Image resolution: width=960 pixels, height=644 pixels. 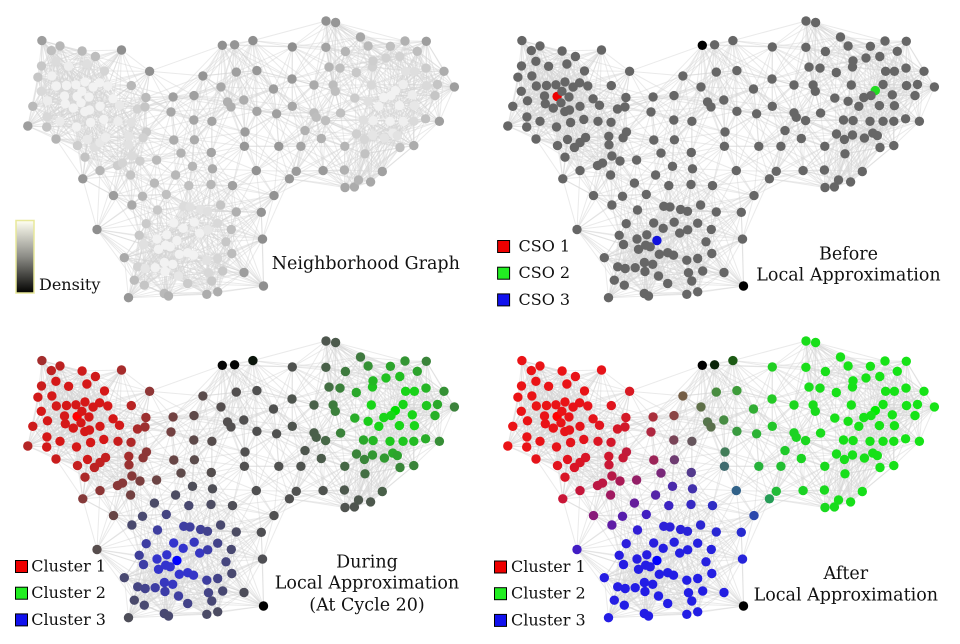 What do you see at coordinates (366, 606) in the screenshot?
I see `panel-title-during-local-approximation-line3: (At Cycle 20)` at bounding box center [366, 606].